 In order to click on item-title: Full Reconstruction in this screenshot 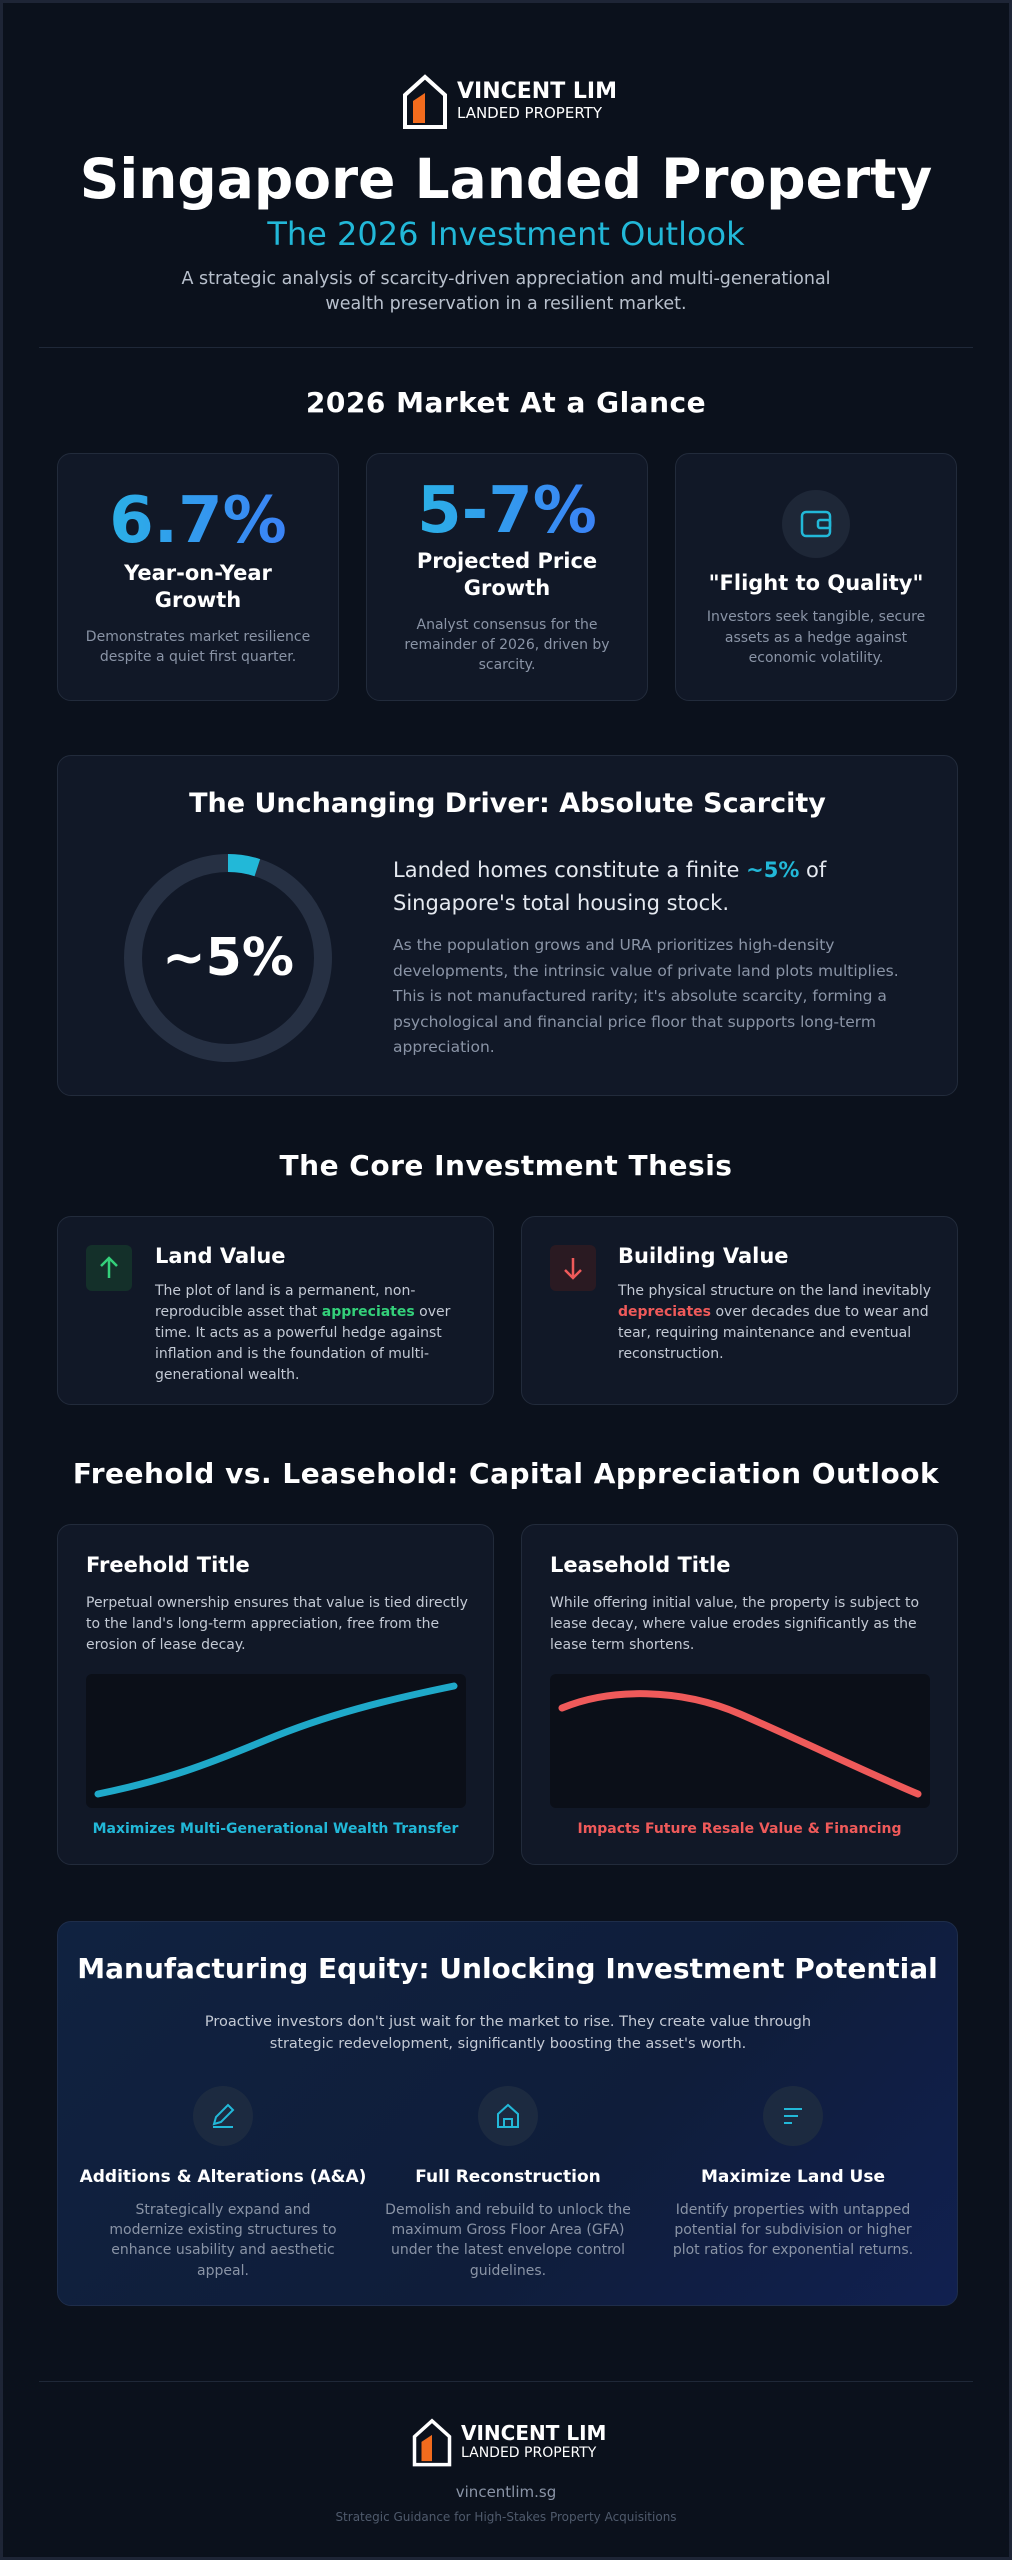, I will do `click(508, 2177)`.